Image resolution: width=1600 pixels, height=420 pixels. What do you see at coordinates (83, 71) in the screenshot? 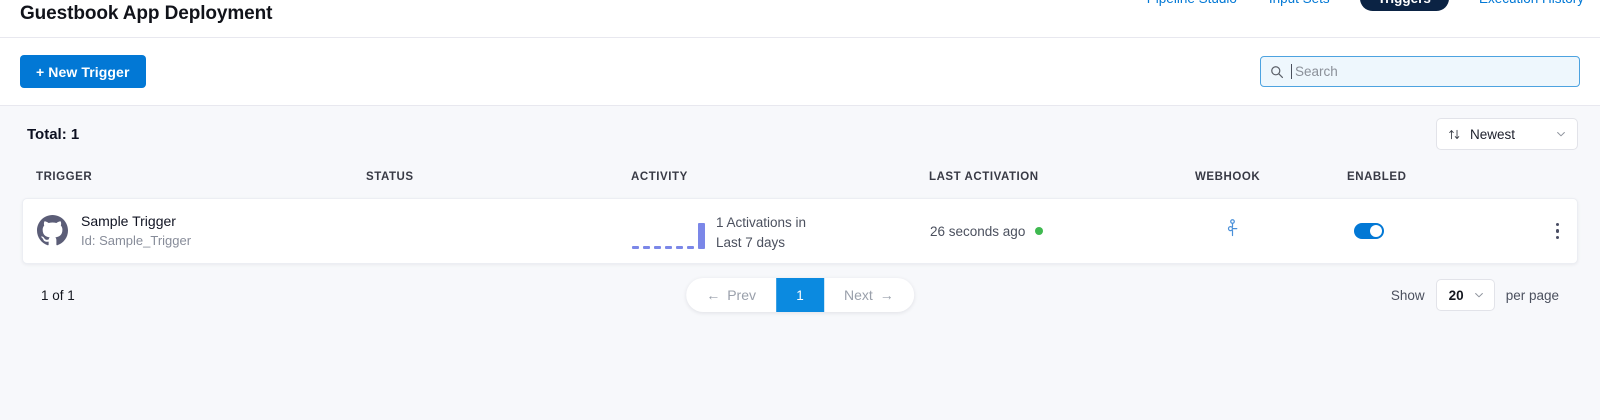
I see `new-trigger-button: + New Trigger` at bounding box center [83, 71].